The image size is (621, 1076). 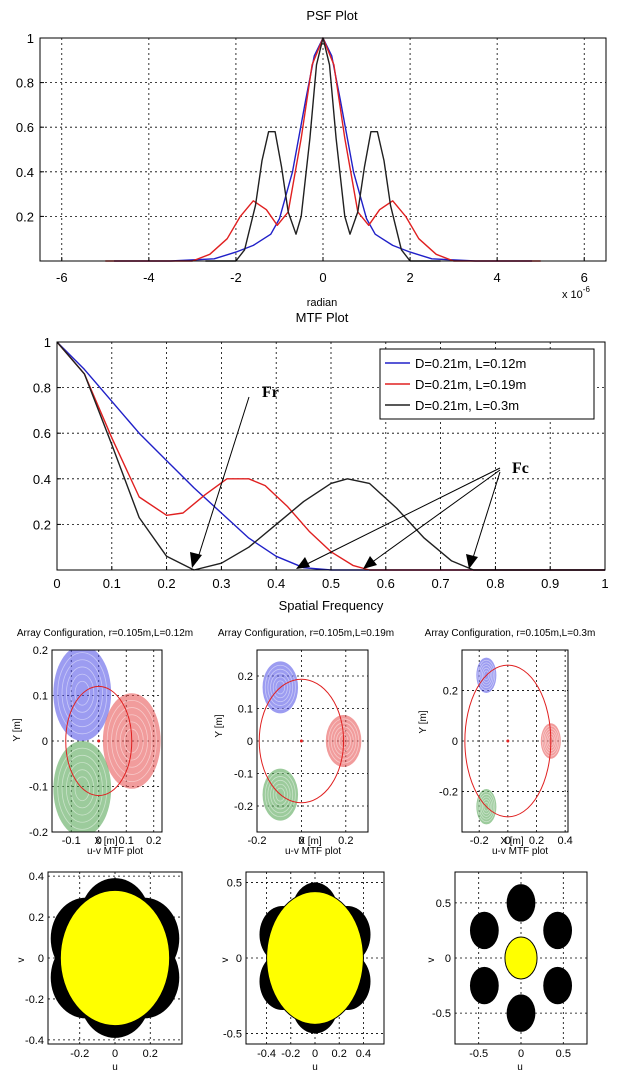 What do you see at coordinates (315, 1054) in the screenshot?
I see `uv-2-xtick-label: 0` at bounding box center [315, 1054].